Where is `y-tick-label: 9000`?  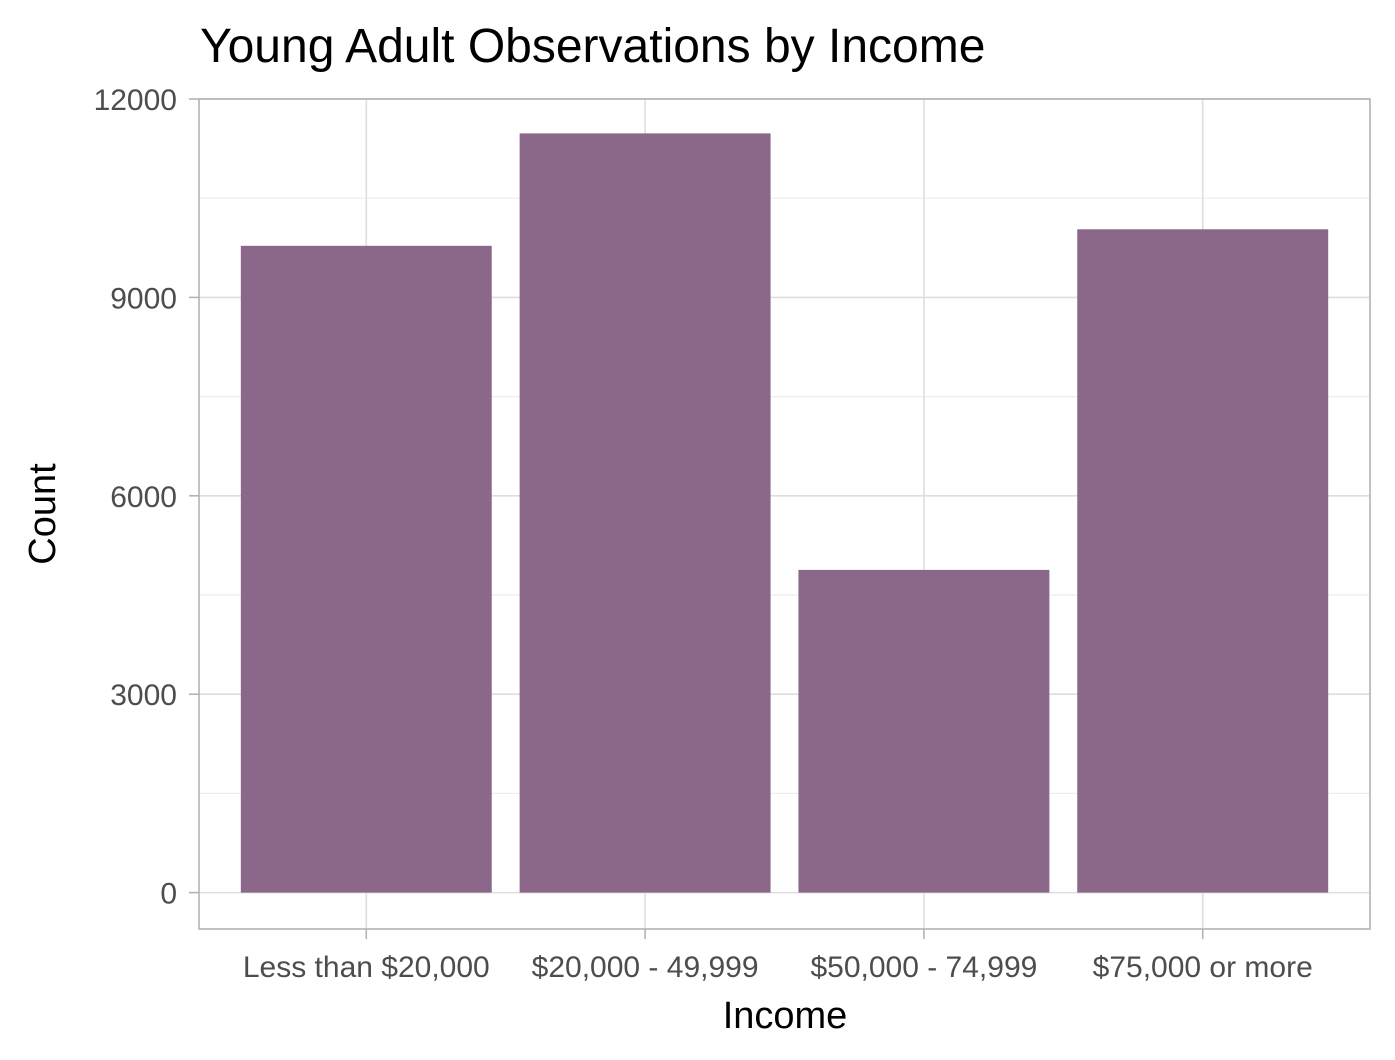
y-tick-label: 9000 is located at coordinates (143, 298).